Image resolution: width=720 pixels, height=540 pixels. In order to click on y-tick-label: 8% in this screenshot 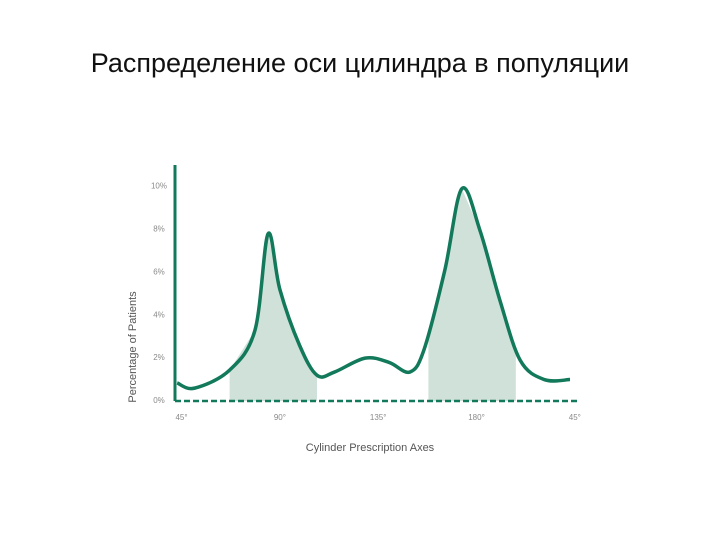, I will do `click(159, 229)`.